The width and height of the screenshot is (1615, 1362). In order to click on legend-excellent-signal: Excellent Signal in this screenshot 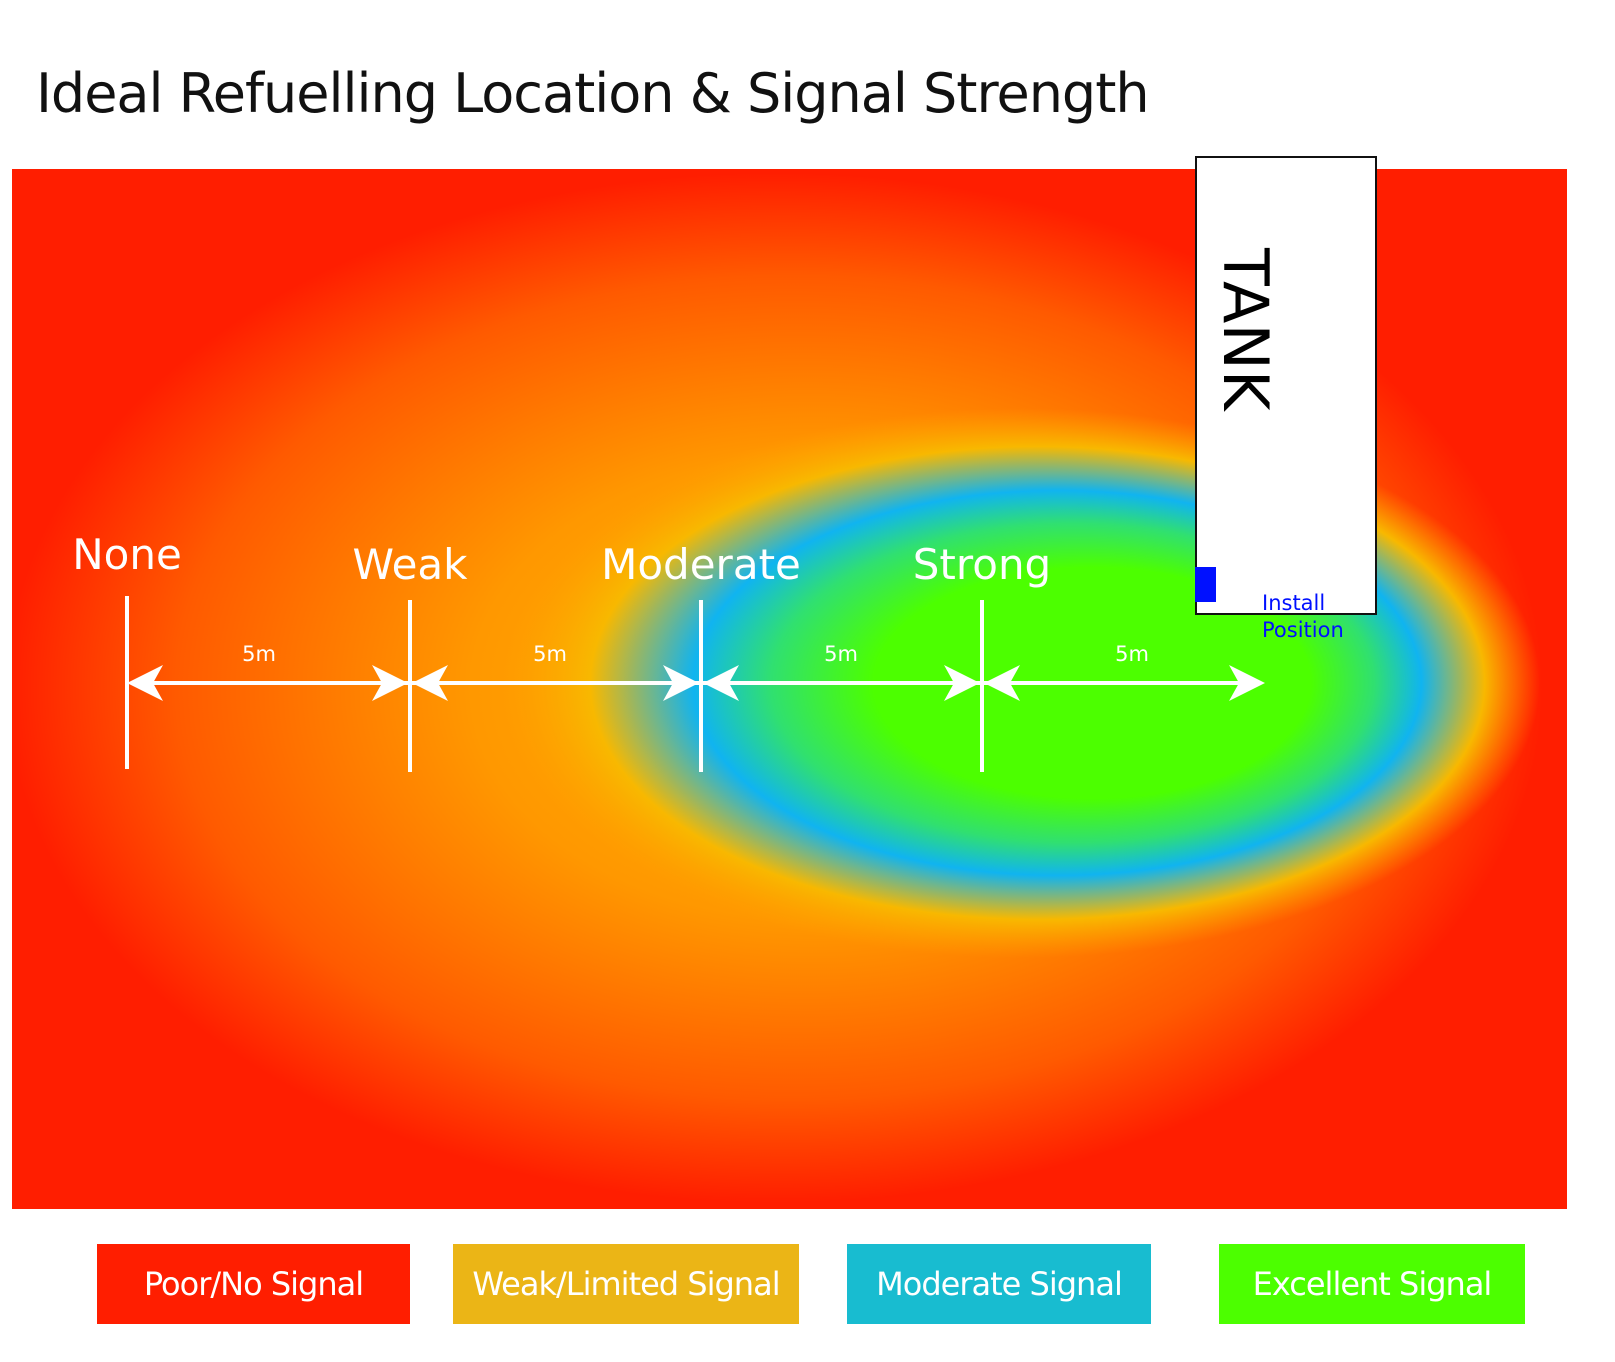, I will do `click(1372, 1284)`.